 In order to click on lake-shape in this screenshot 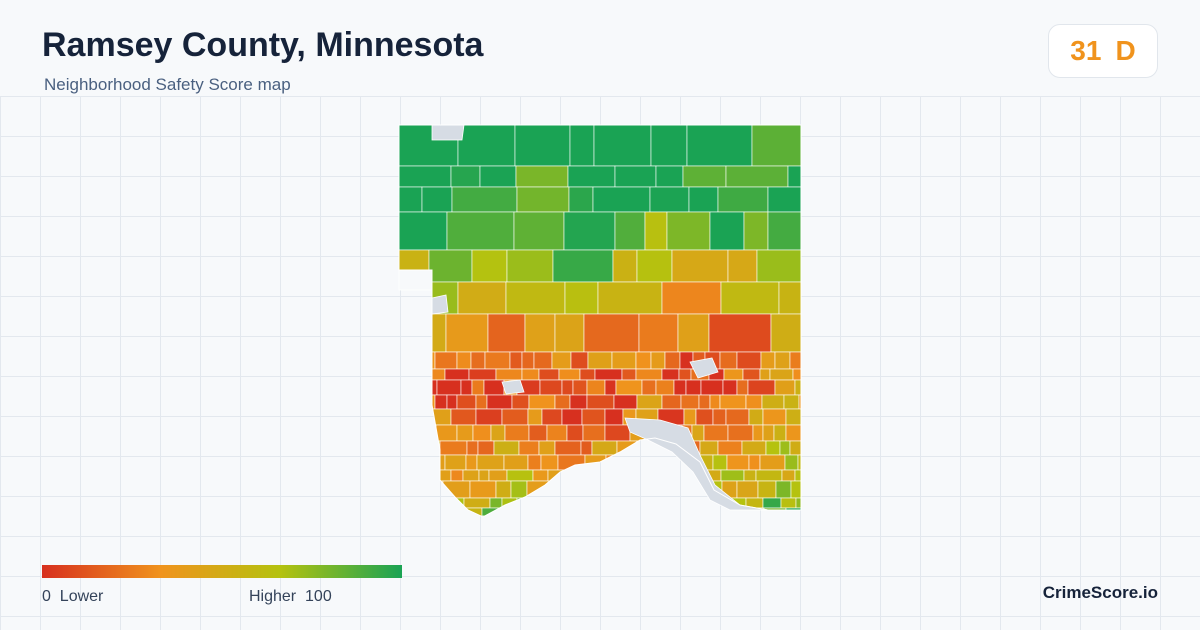, I will do `click(440, 304)`.